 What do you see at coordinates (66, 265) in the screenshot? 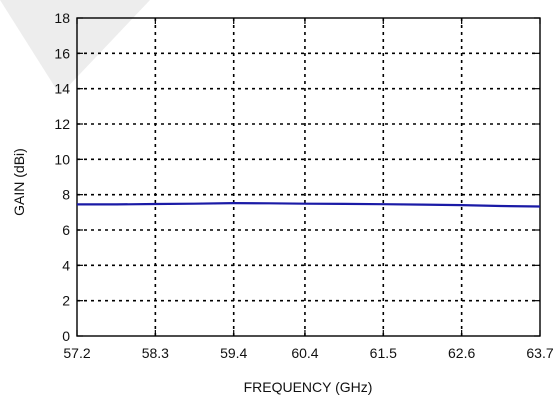
I see `y-tick-label: 4` at bounding box center [66, 265].